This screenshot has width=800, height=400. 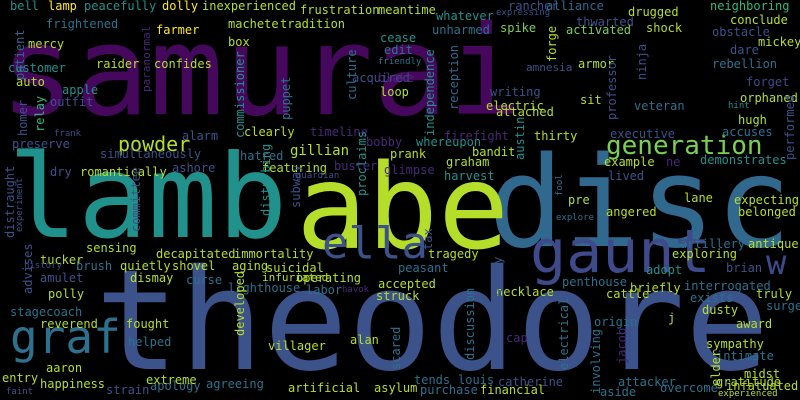 What do you see at coordinates (465, 16) in the screenshot?
I see `word: whatever` at bounding box center [465, 16].